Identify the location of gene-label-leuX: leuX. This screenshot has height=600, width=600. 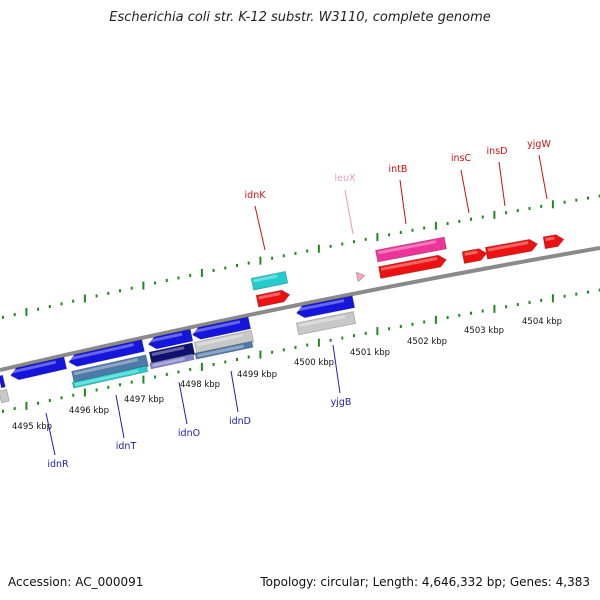
(345, 178).